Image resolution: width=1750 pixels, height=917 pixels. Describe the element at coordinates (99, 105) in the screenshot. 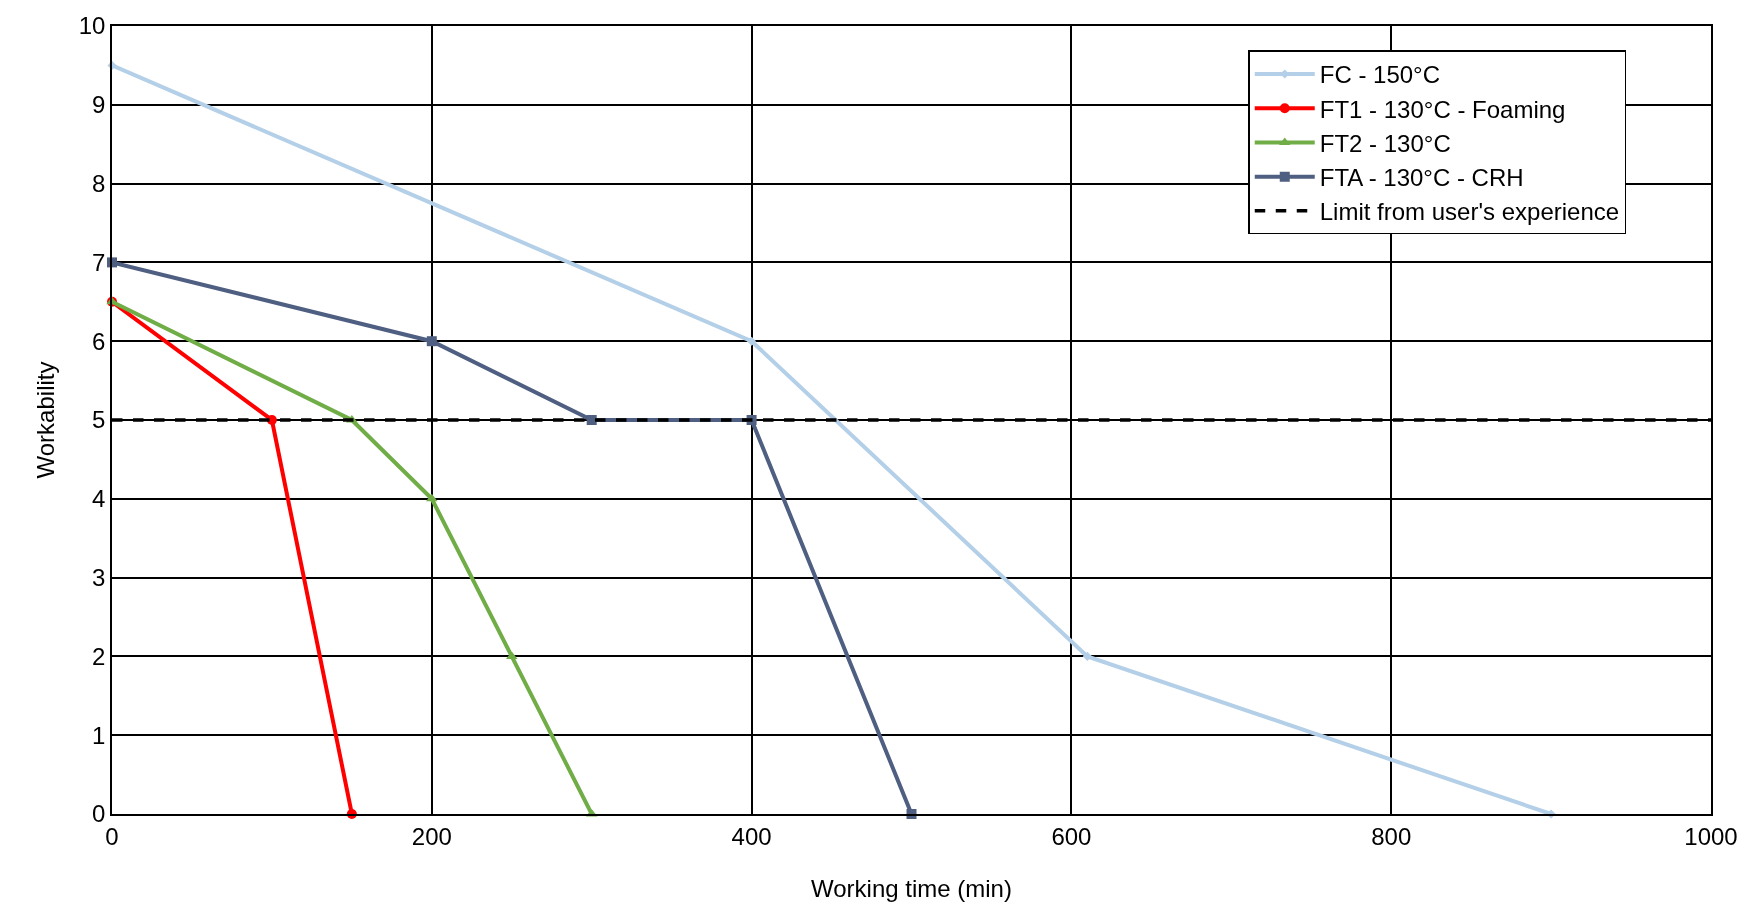

I see `y-tick-label: 9` at that location.